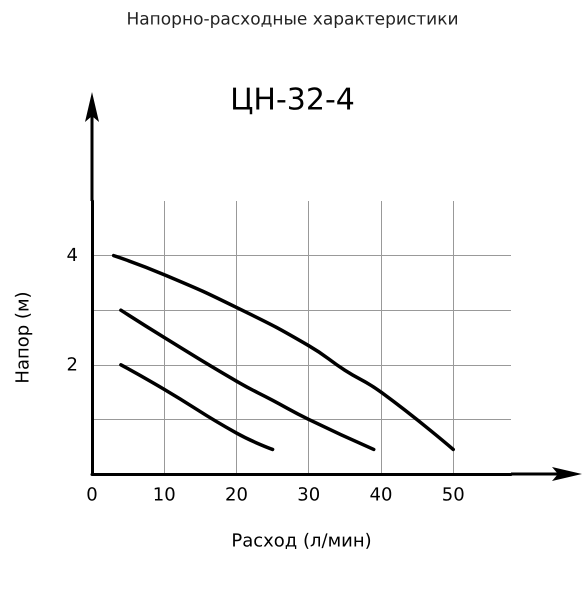 The width and height of the screenshot is (585, 600). I want to click on x-tick-label: 0, so click(92, 495).